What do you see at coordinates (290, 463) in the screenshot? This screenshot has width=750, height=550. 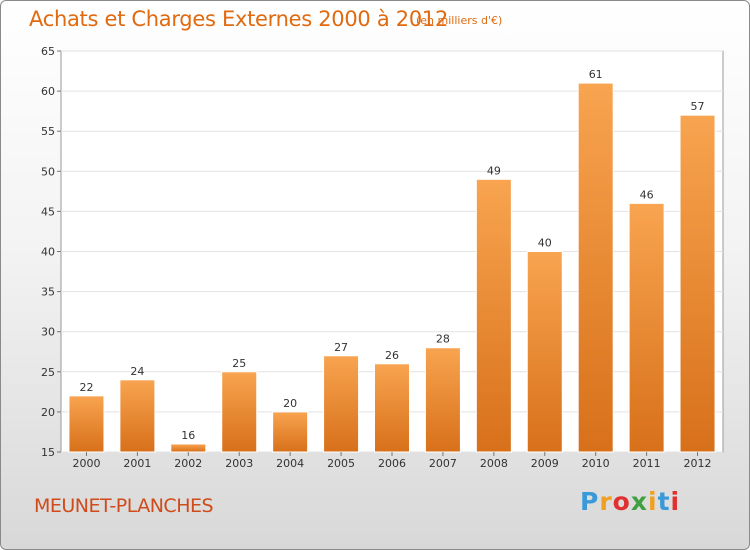 I see `x-tick-label: 2004` at bounding box center [290, 463].